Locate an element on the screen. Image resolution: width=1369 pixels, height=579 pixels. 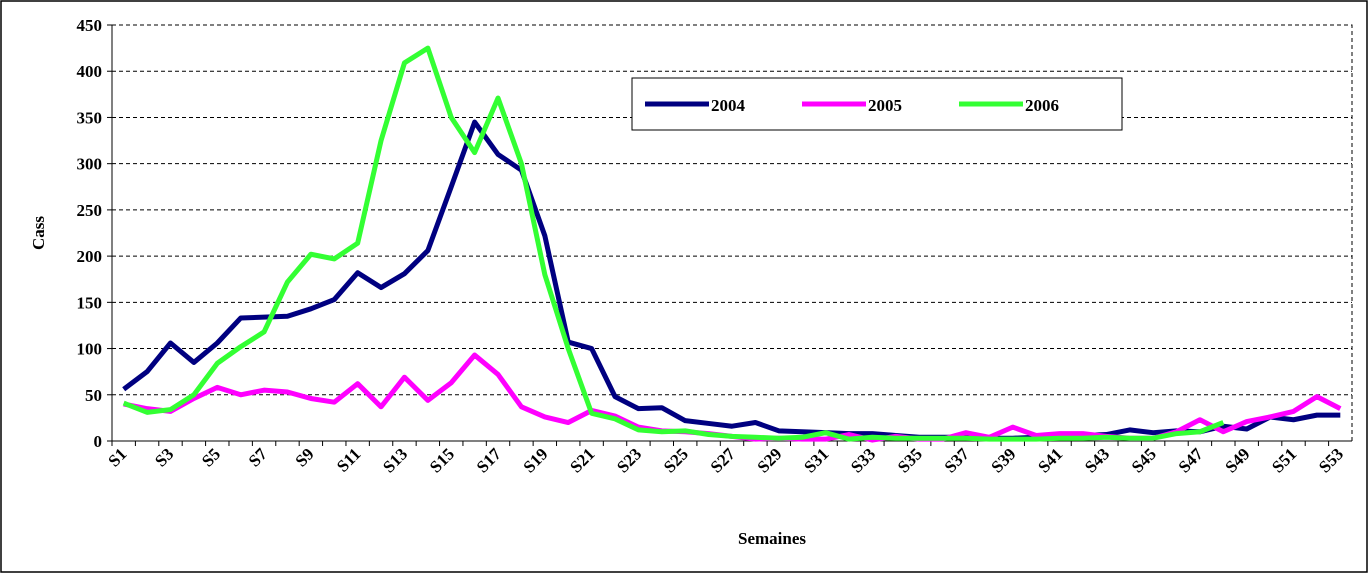
legend-label: 2005 is located at coordinates (885, 105).